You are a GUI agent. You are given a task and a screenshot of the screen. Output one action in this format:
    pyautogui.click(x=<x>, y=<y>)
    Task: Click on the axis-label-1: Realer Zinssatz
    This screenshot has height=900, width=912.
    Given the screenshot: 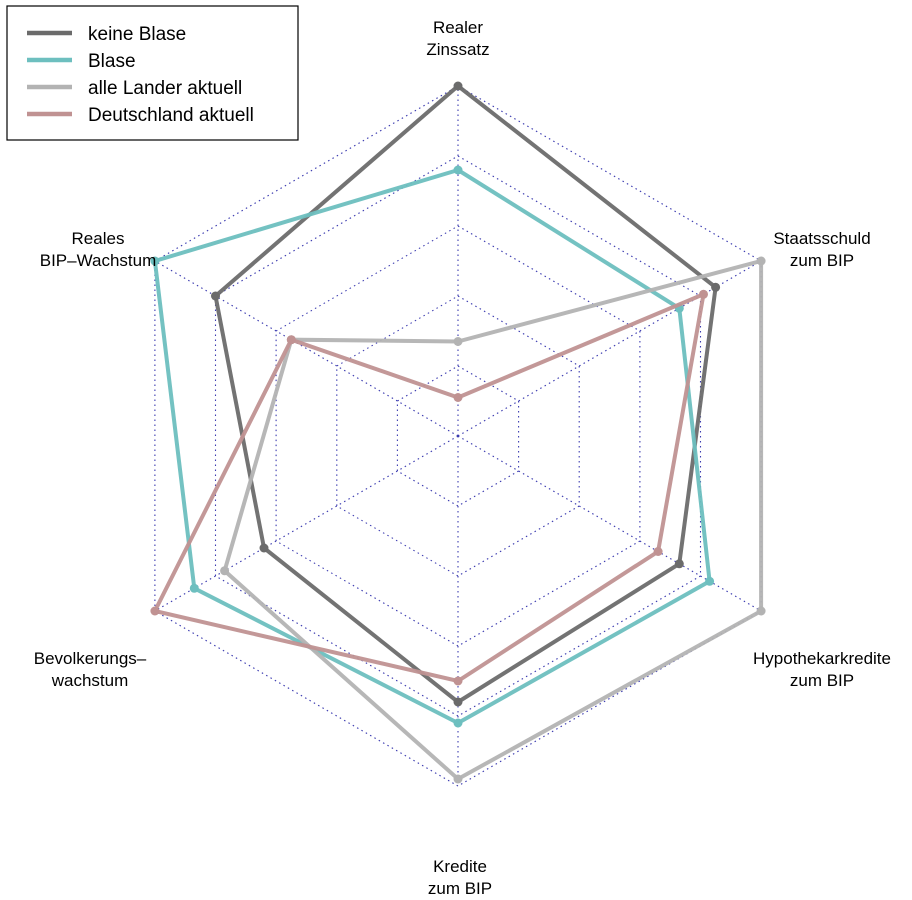 What is the action you would take?
    pyautogui.click(x=457, y=38)
    